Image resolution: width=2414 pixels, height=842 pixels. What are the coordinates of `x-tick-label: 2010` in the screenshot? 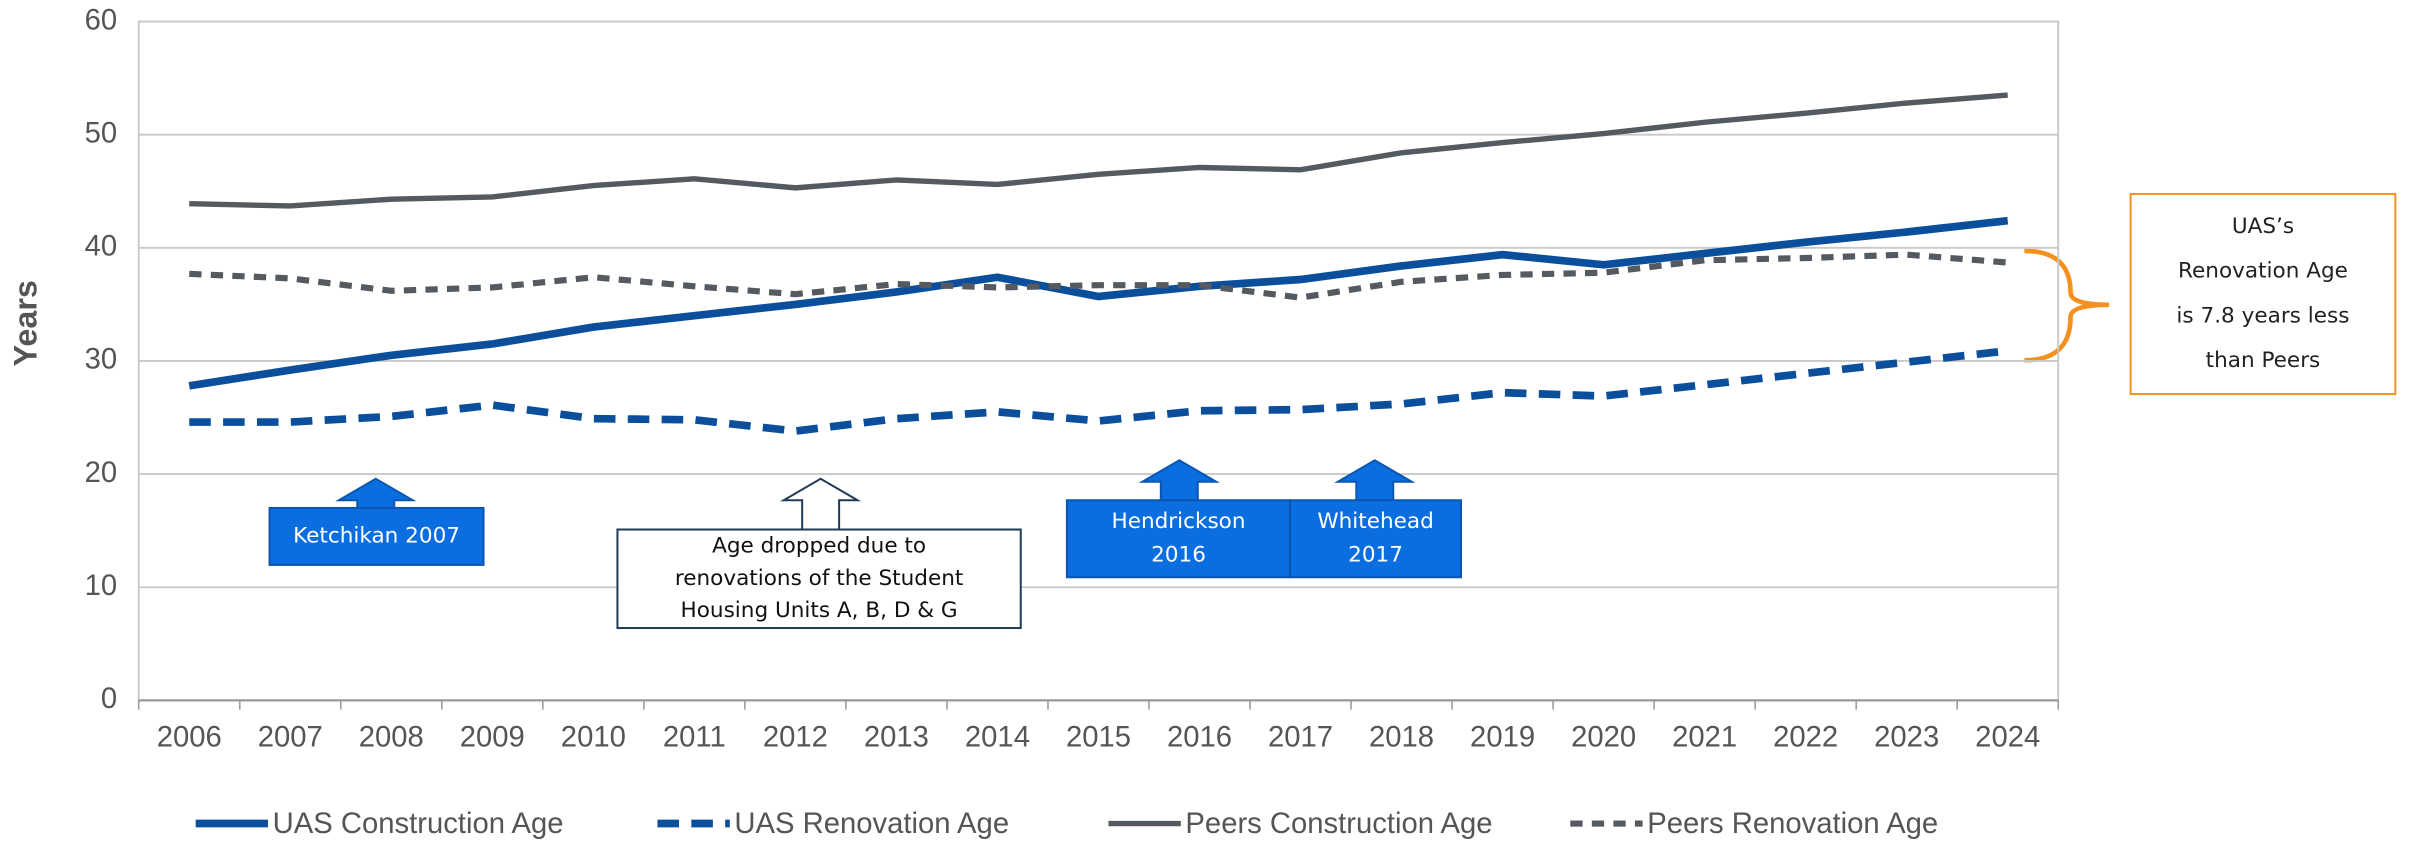 It's located at (593, 738).